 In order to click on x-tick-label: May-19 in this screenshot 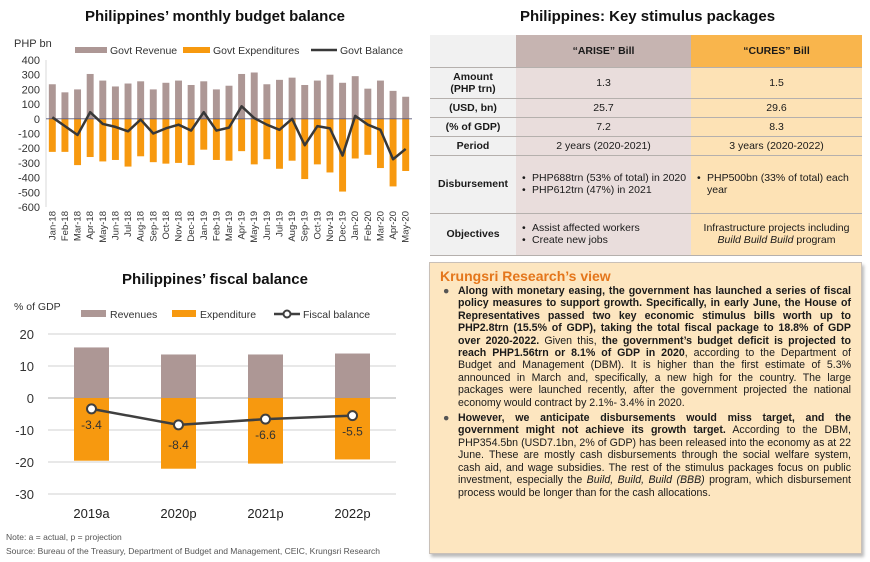, I will do `click(254, 227)`.